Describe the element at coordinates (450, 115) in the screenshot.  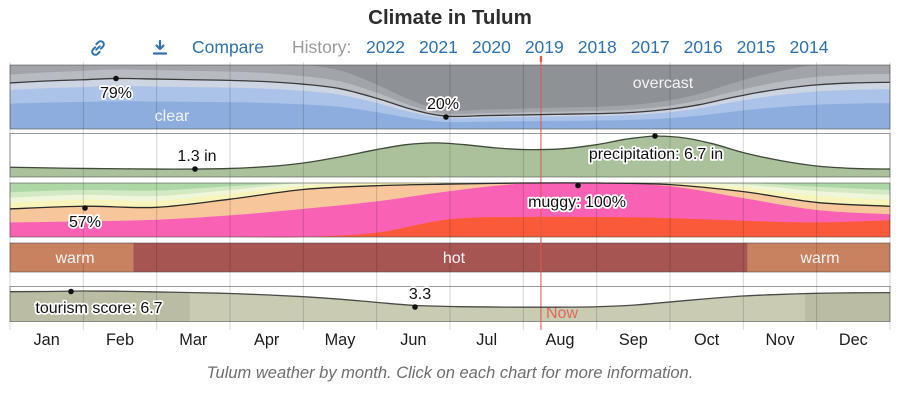
I see `cloud-cover-layer-clear` at that location.